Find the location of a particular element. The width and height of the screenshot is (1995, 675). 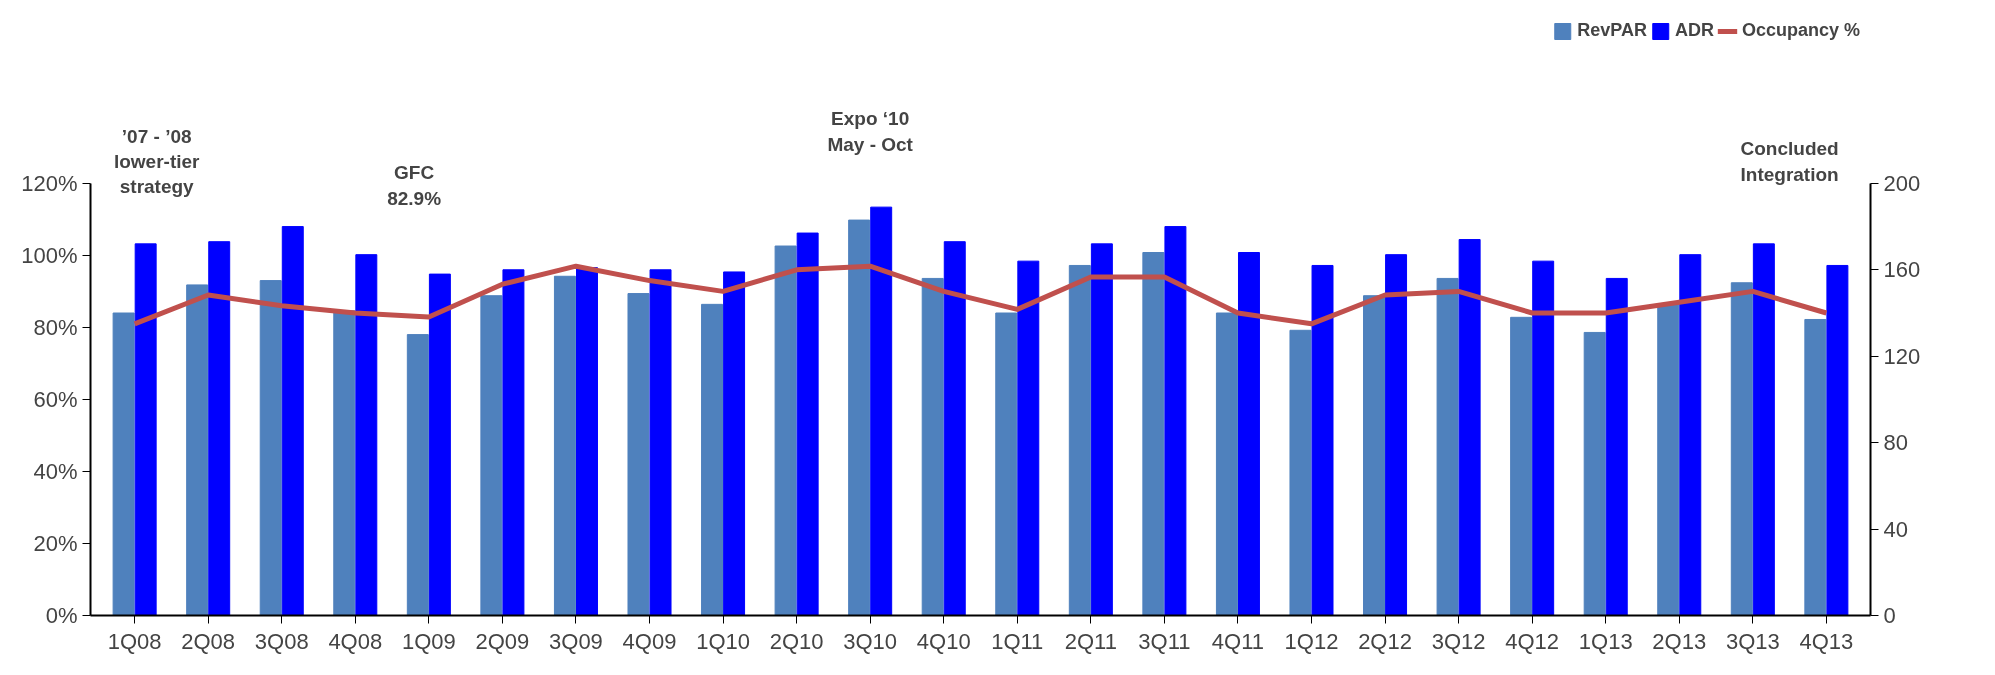

x-tick-label: 4Q13 is located at coordinates (1826, 641).